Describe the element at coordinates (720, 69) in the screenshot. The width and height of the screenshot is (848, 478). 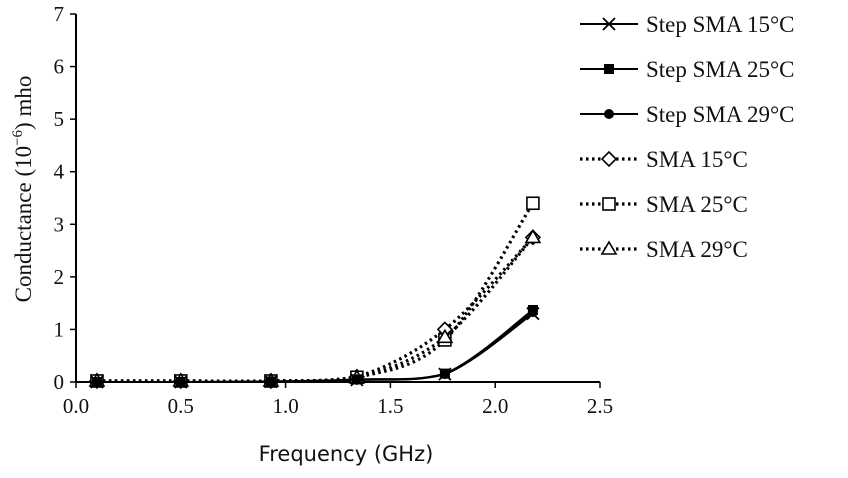
I see `legend-label: Step SMA 25°C` at that location.